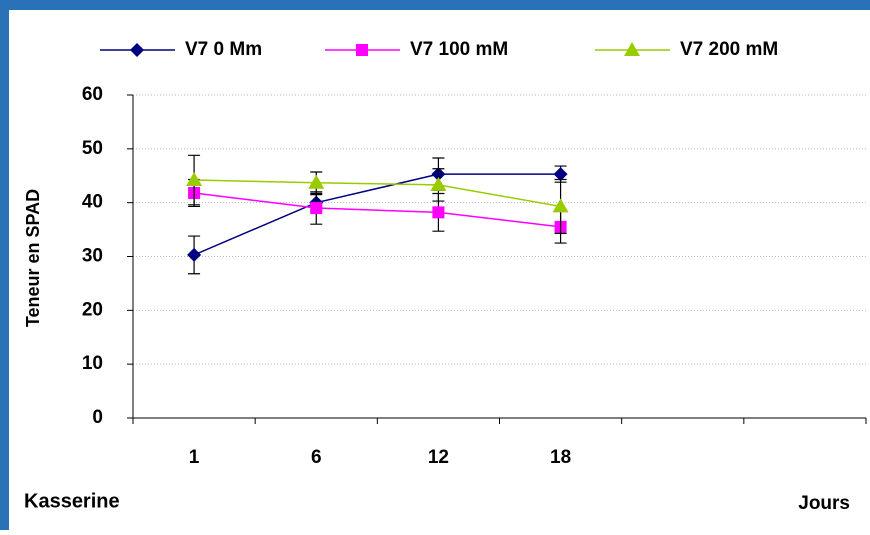 Image resolution: width=870 pixels, height=535 pixels. Describe the element at coordinates (92, 256) in the screenshot. I see `y-tick-label: 30` at that location.